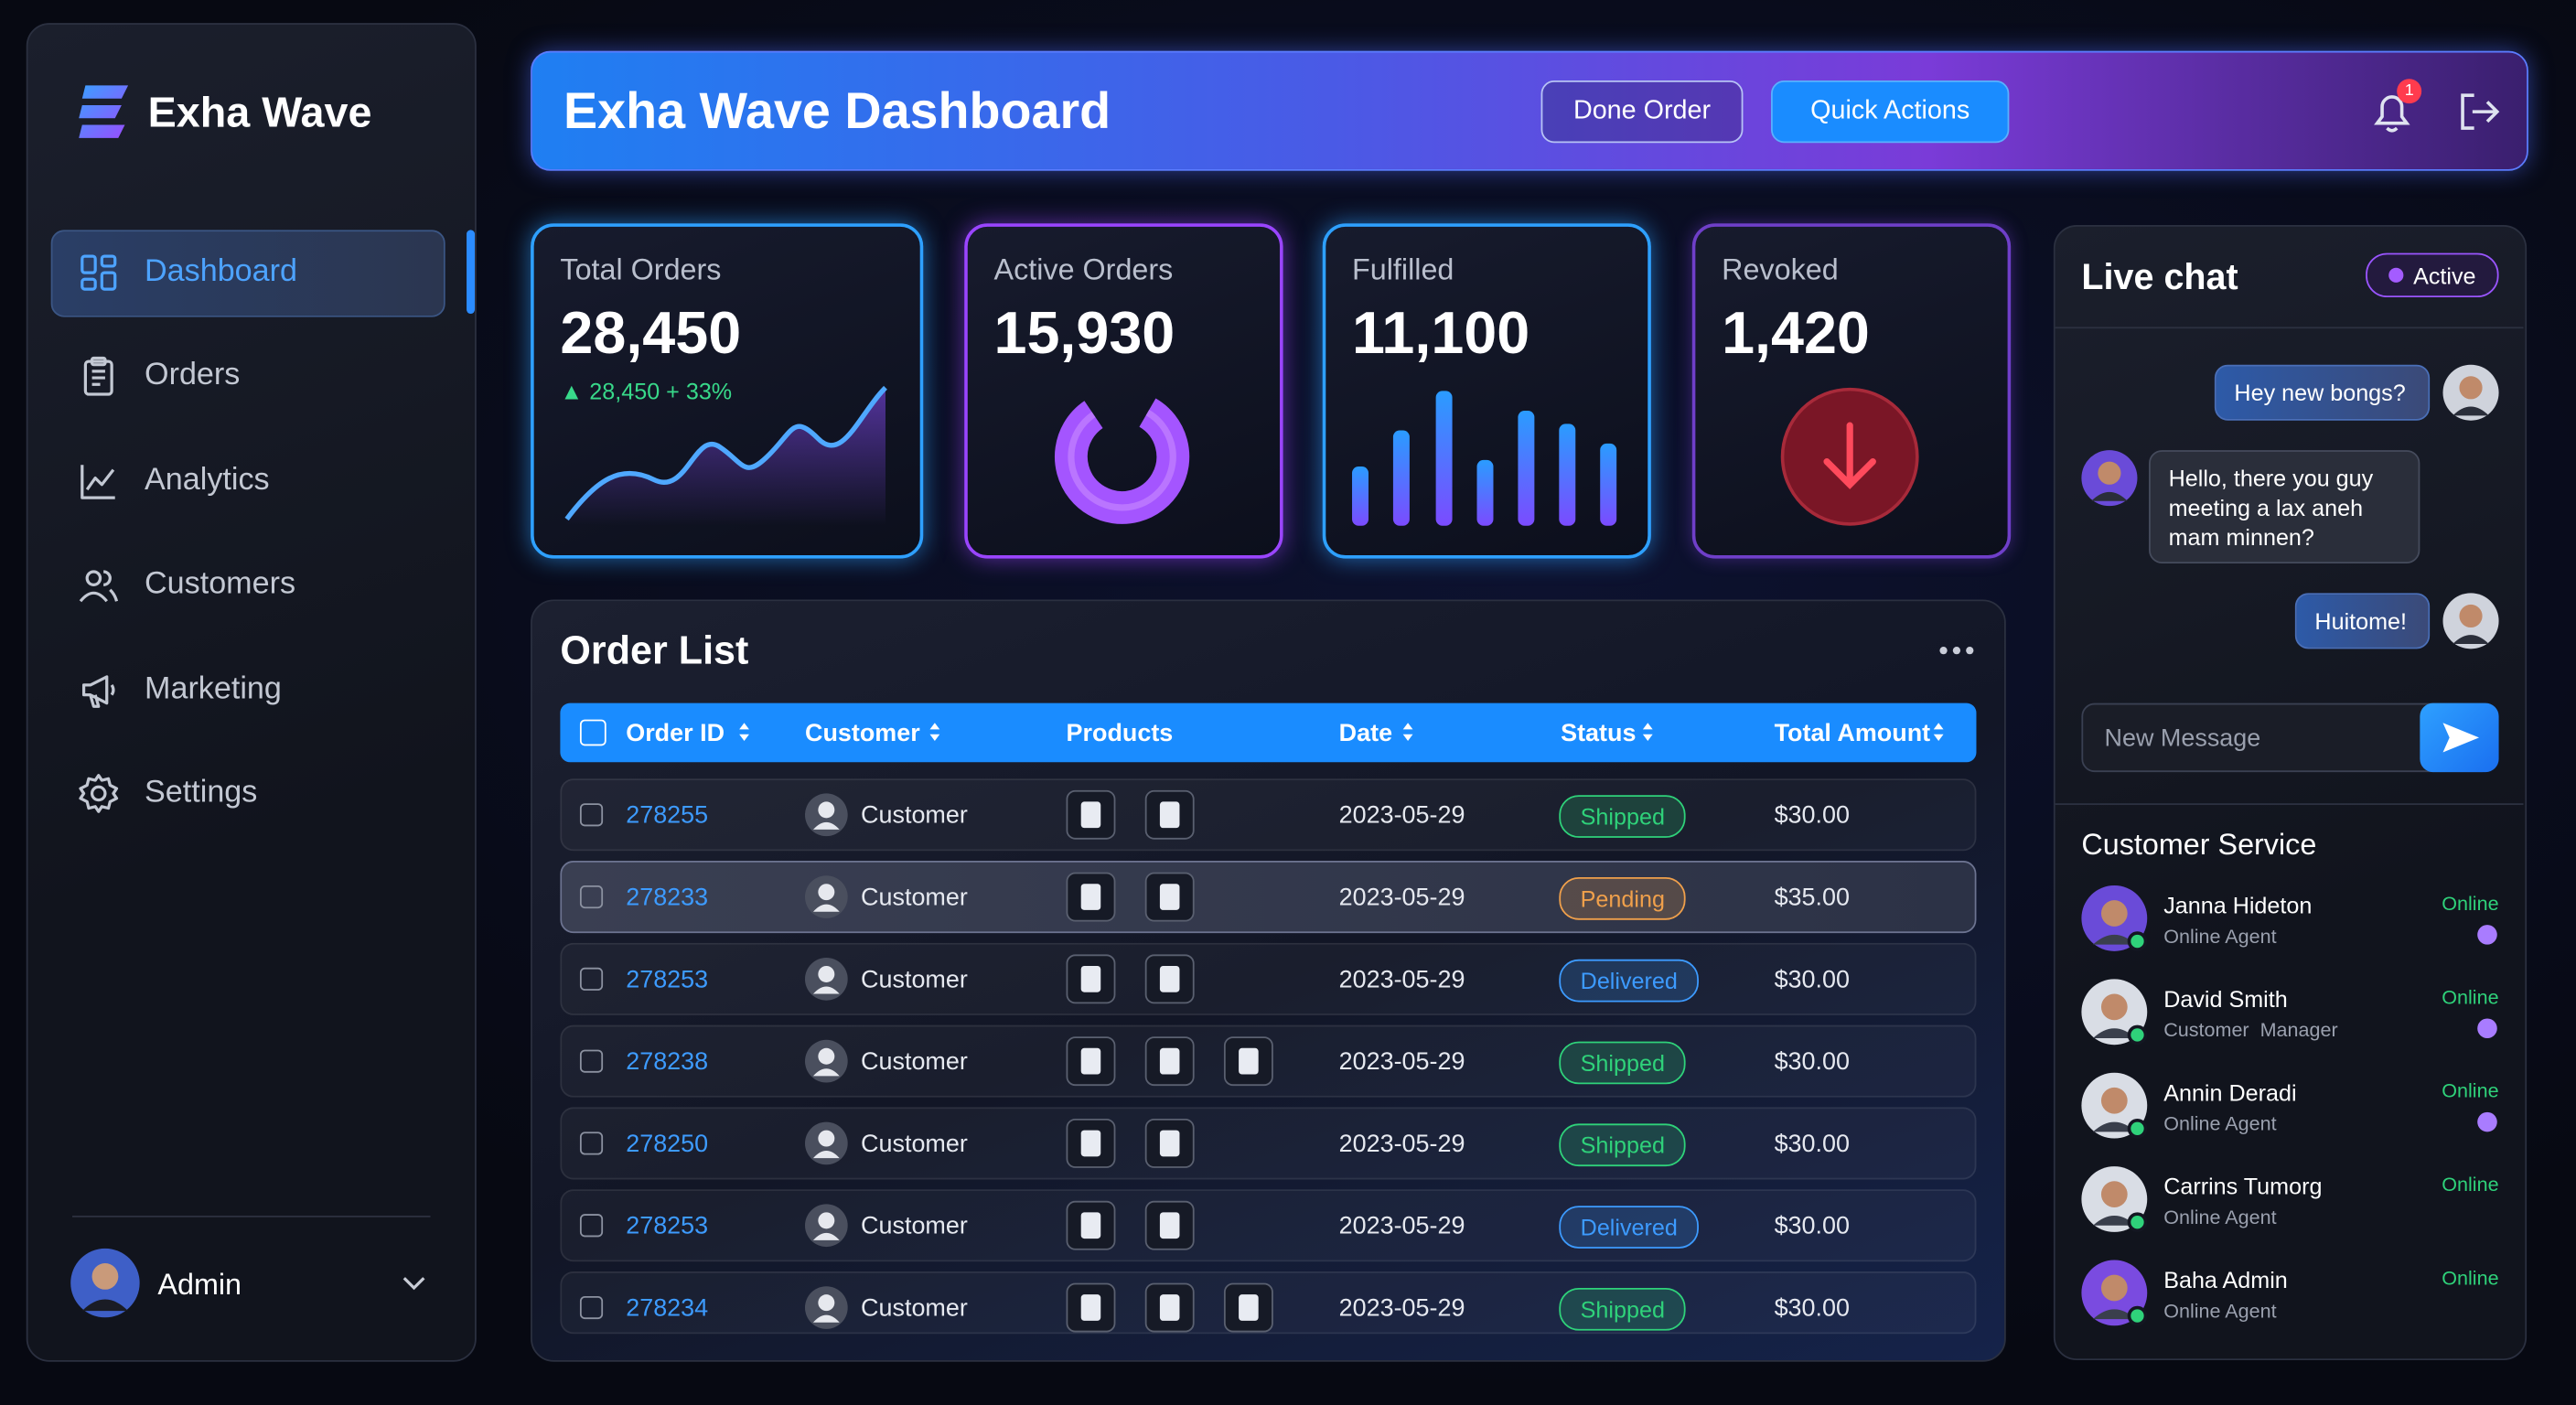 The height and width of the screenshot is (1405, 2576). I want to click on nav-item: Orders, so click(193, 376).